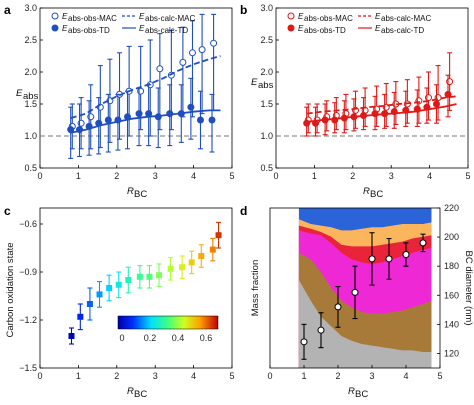  What do you see at coordinates (178, 338) in the screenshot?
I see `colorbar-tick-2: 0.4` at bounding box center [178, 338].